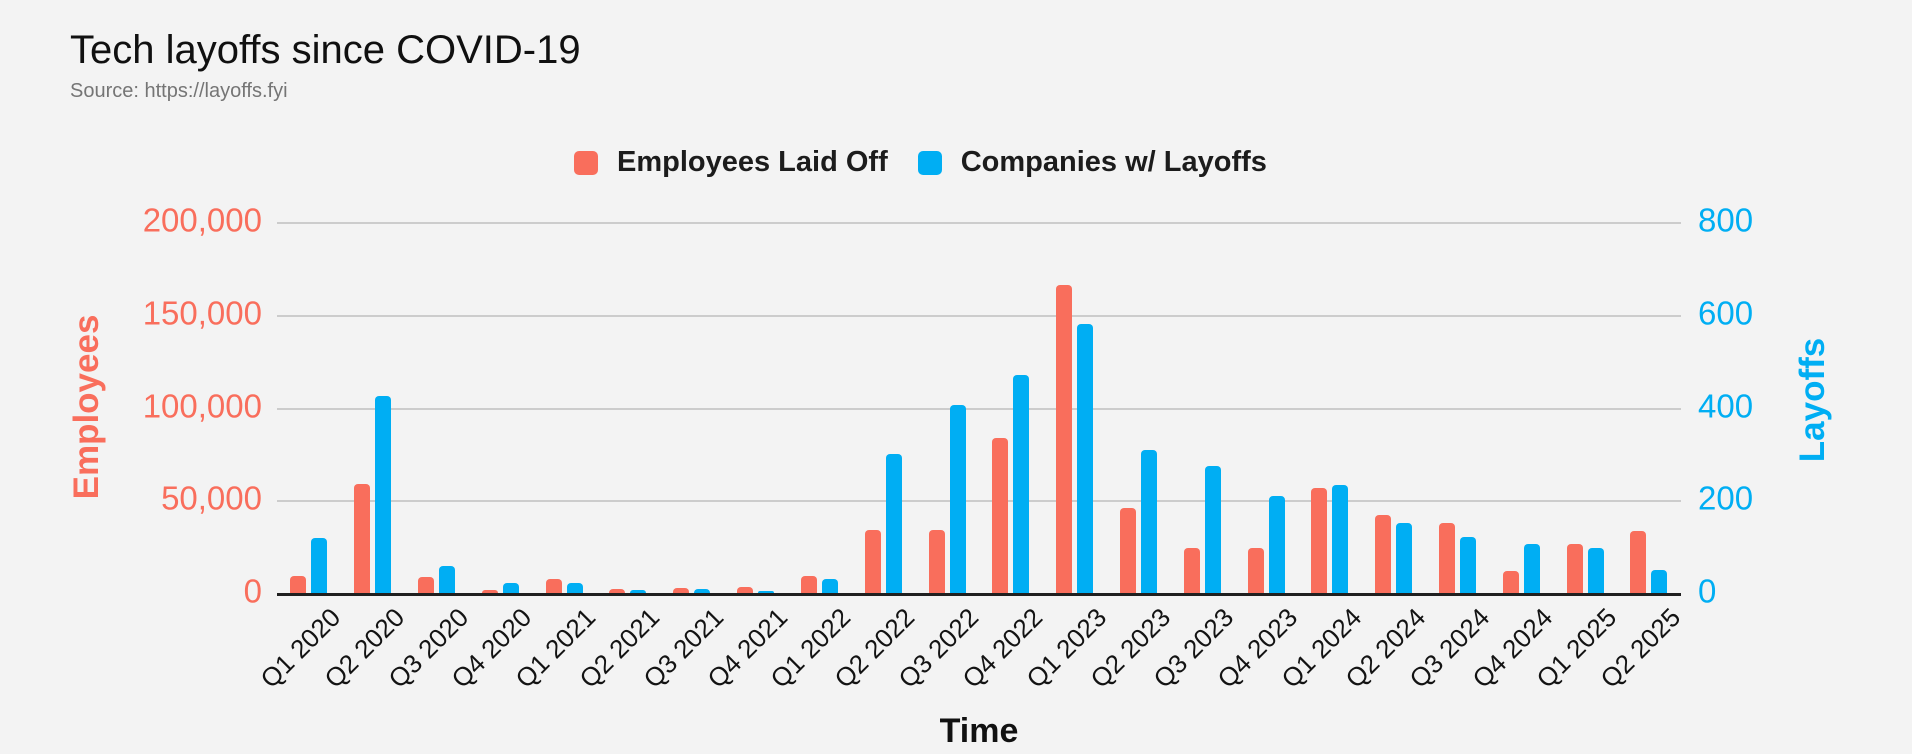 Image resolution: width=1912 pixels, height=754 pixels. What do you see at coordinates (1707, 591) in the screenshot?
I see `right-axis-tick: 0` at bounding box center [1707, 591].